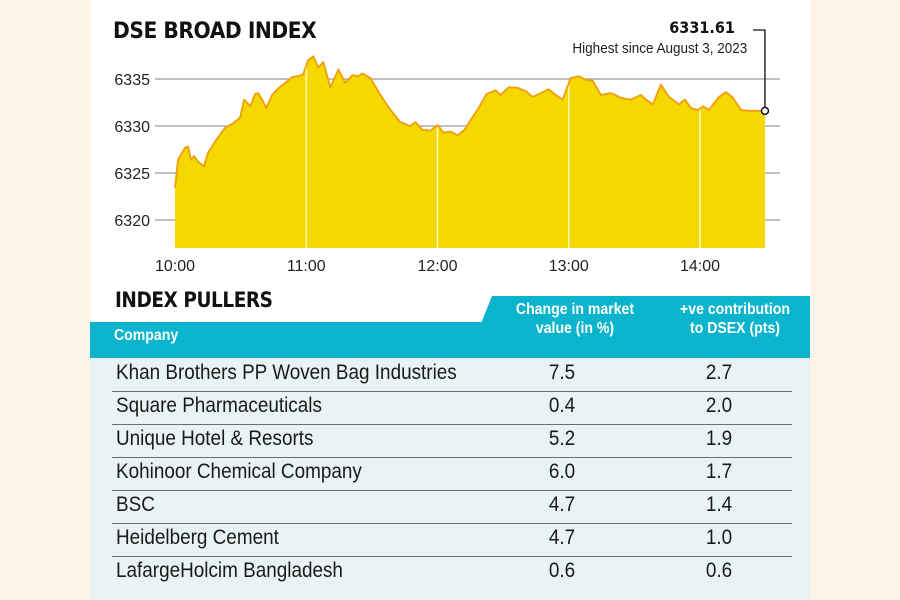 The image size is (900, 600). I want to click on table-row: Square Pharmaceuticals 0.4 2.0, so click(452, 408).